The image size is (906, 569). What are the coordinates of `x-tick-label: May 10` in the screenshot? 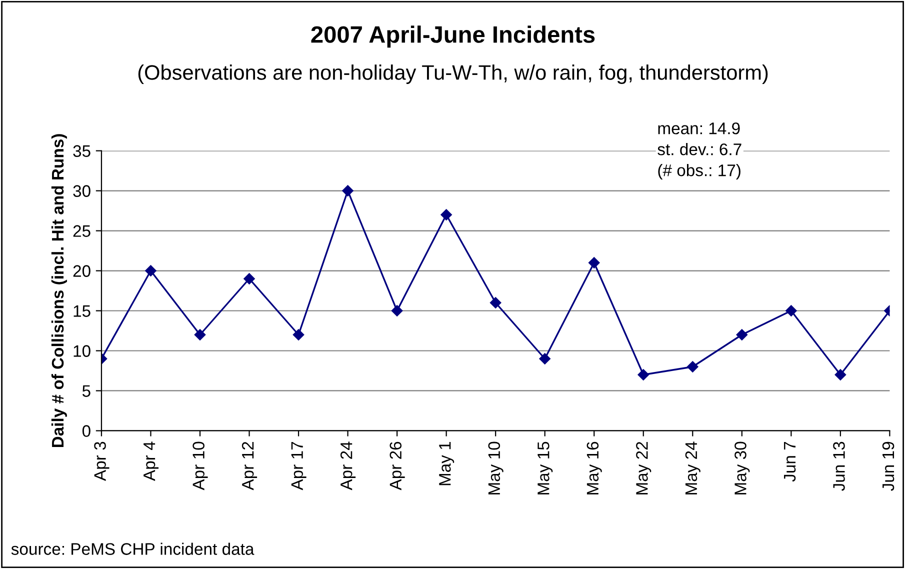 It's located at (496, 468).